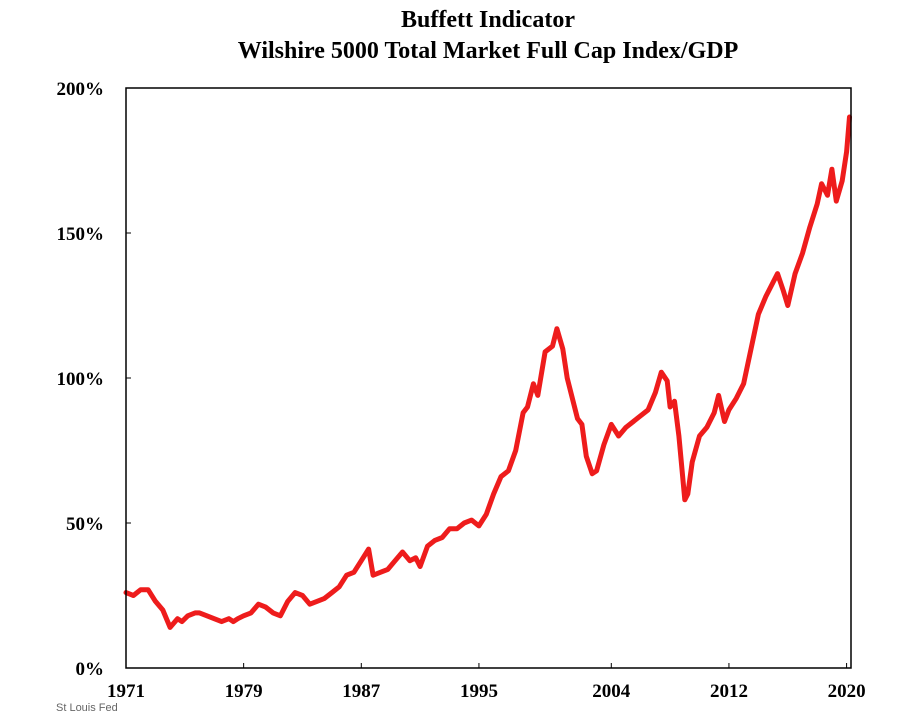 This screenshot has width=898, height=725. Describe the element at coordinates (611, 691) in the screenshot. I see `x-tick-label: 2004` at that location.